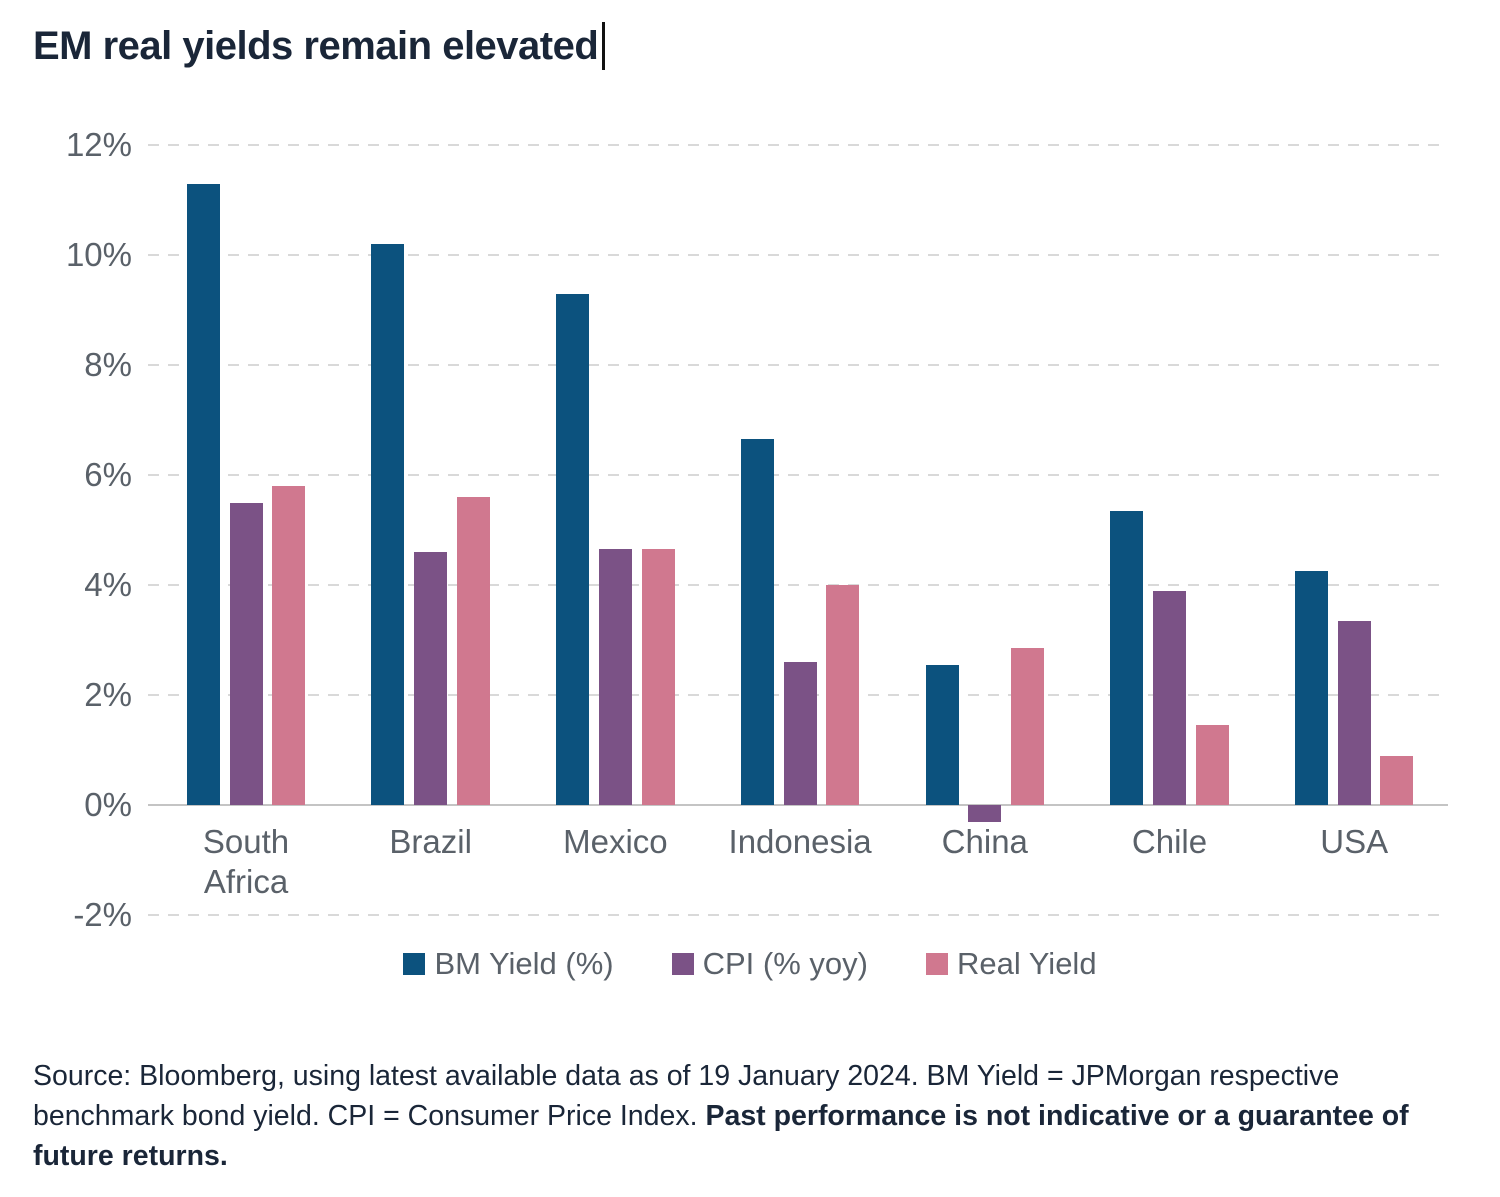 This screenshot has width=1500, height=1197. Describe the element at coordinates (984, 841) in the screenshot. I see `x-axis-label-china: China` at that location.